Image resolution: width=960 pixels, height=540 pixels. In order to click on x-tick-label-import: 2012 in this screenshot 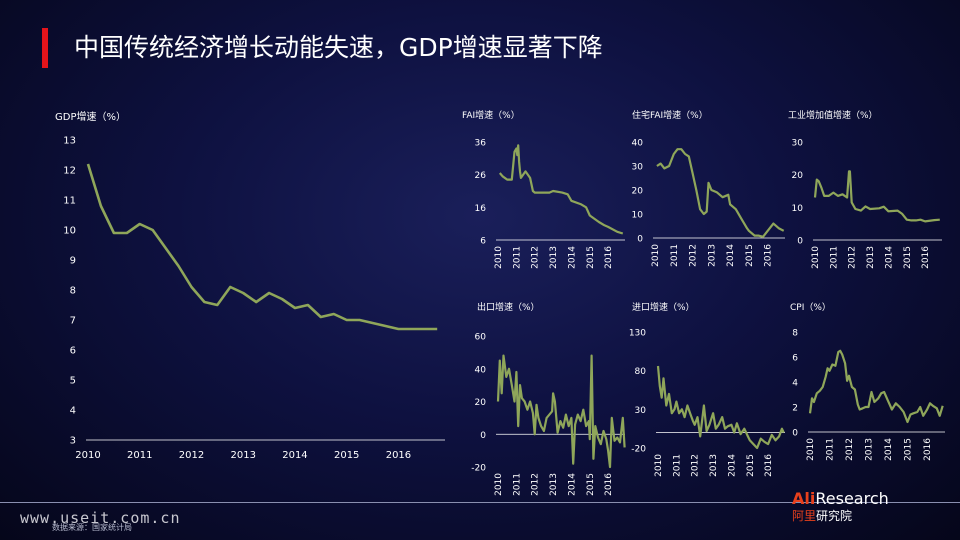, I will do `click(696, 465)`.